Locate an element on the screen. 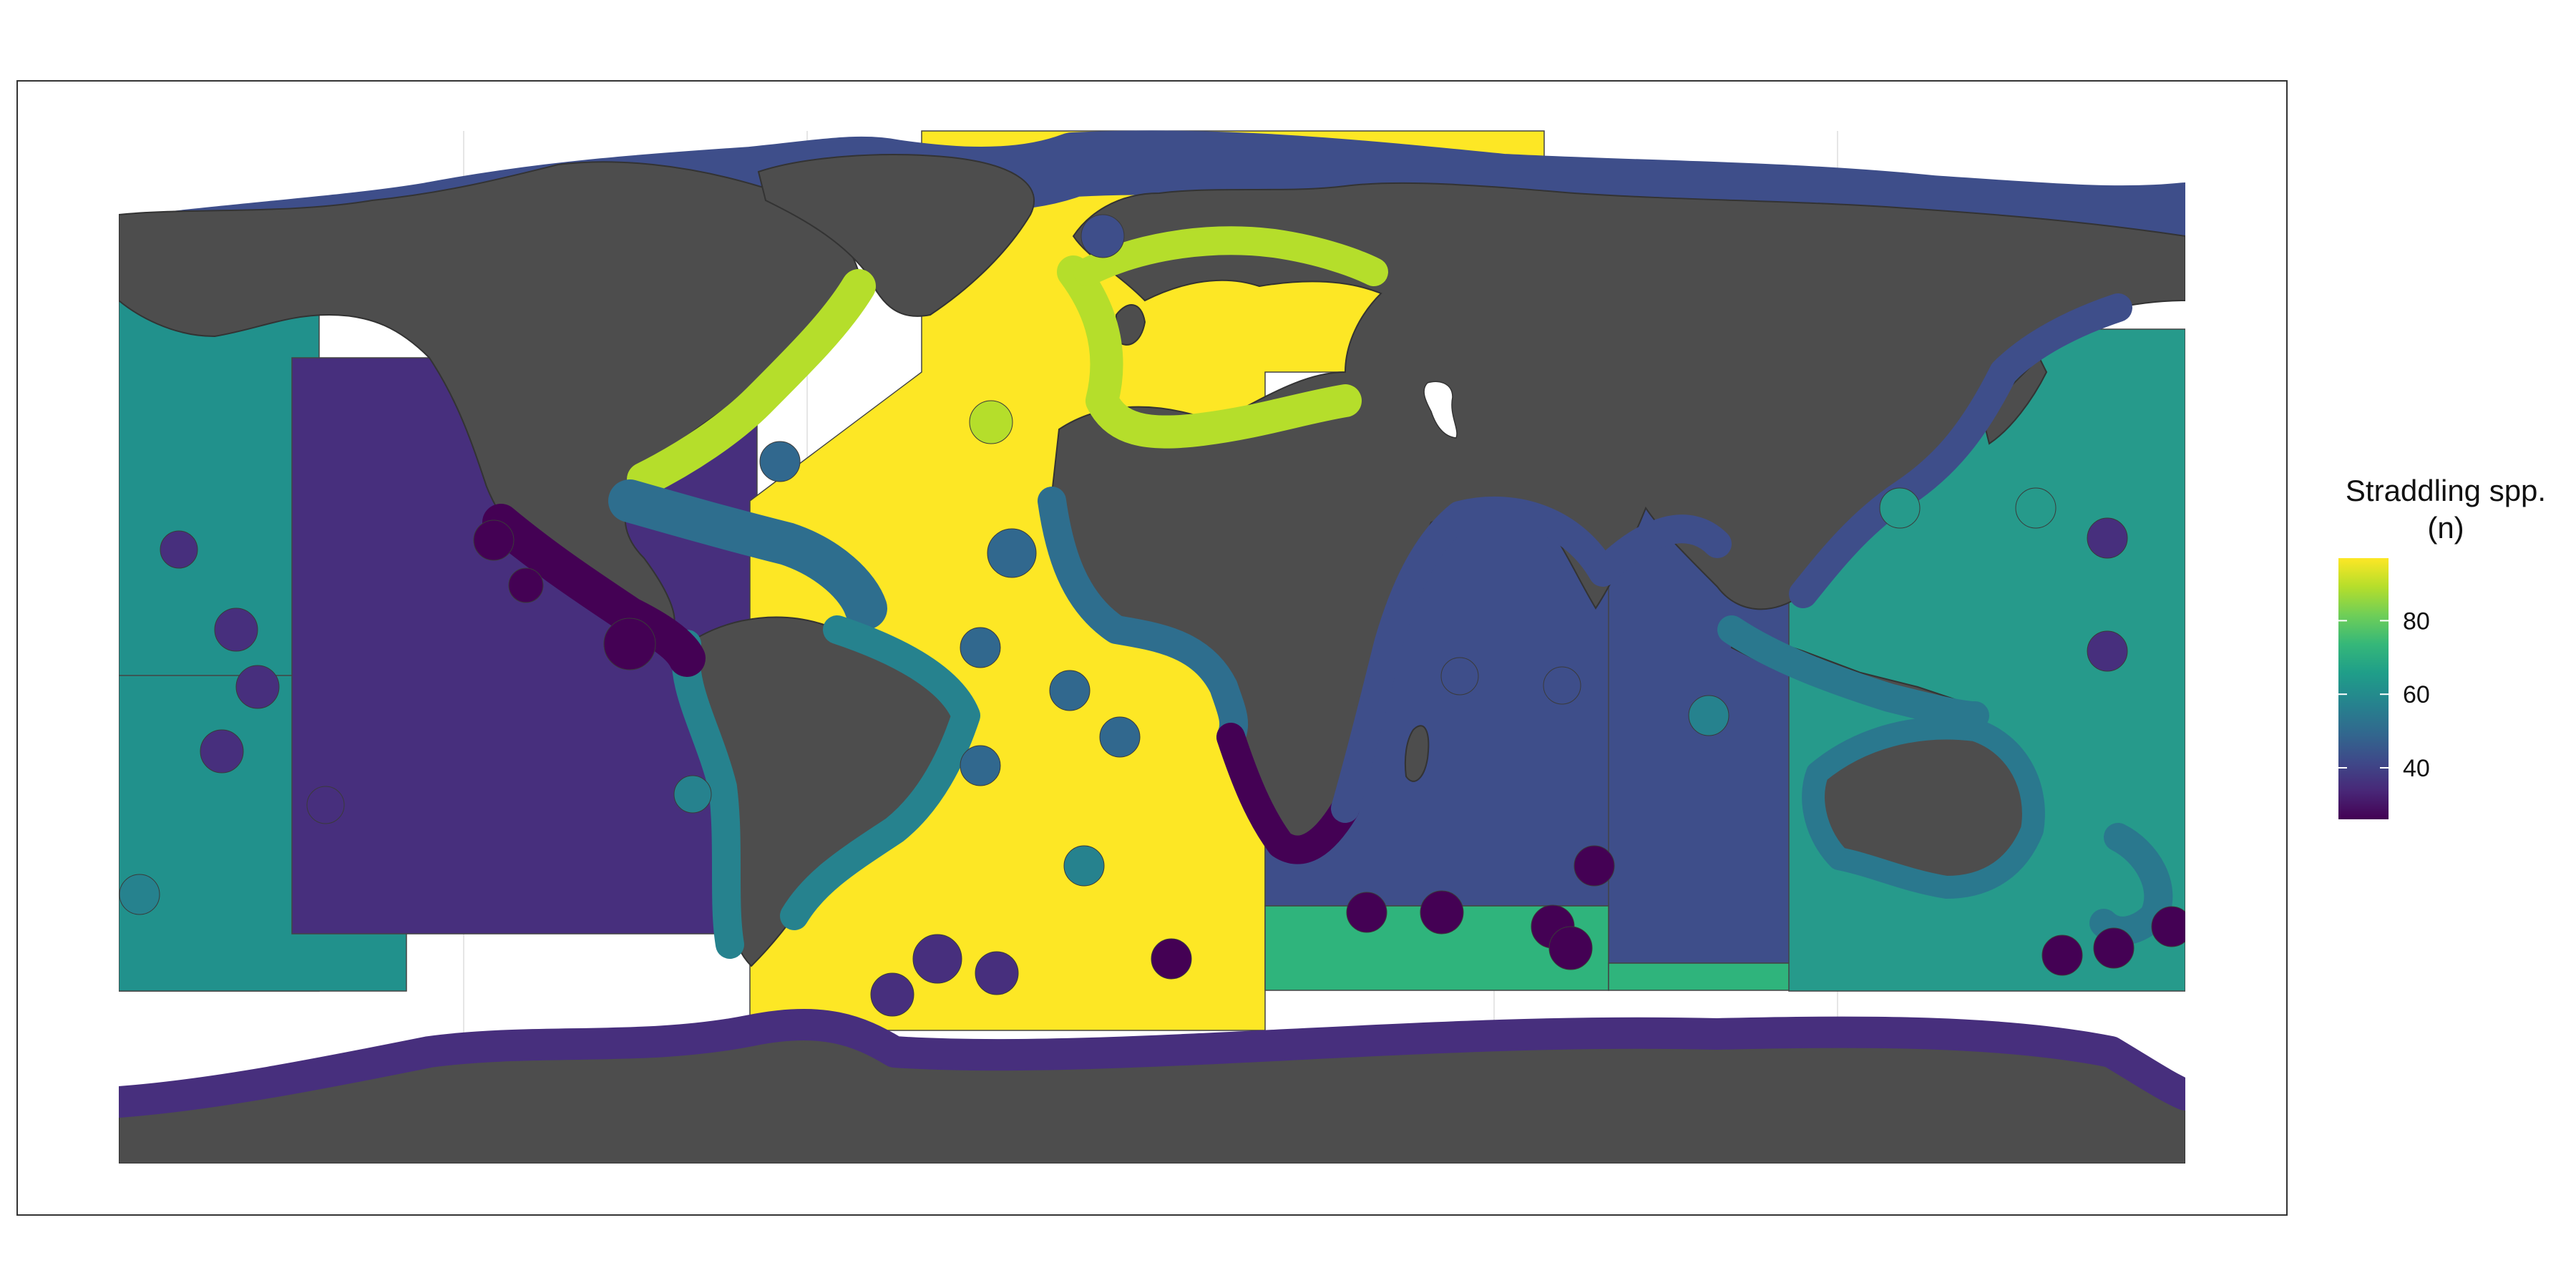 The image size is (2576, 1288). legend-tick-label: 40 is located at coordinates (2416, 769).